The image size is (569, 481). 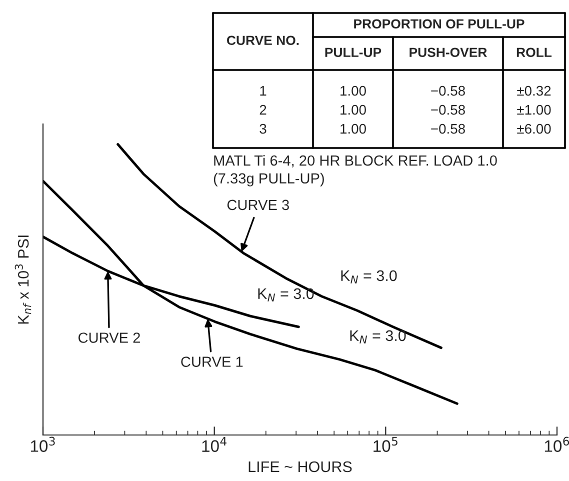 I want to click on text: PULL-UP, so click(x=353, y=53).